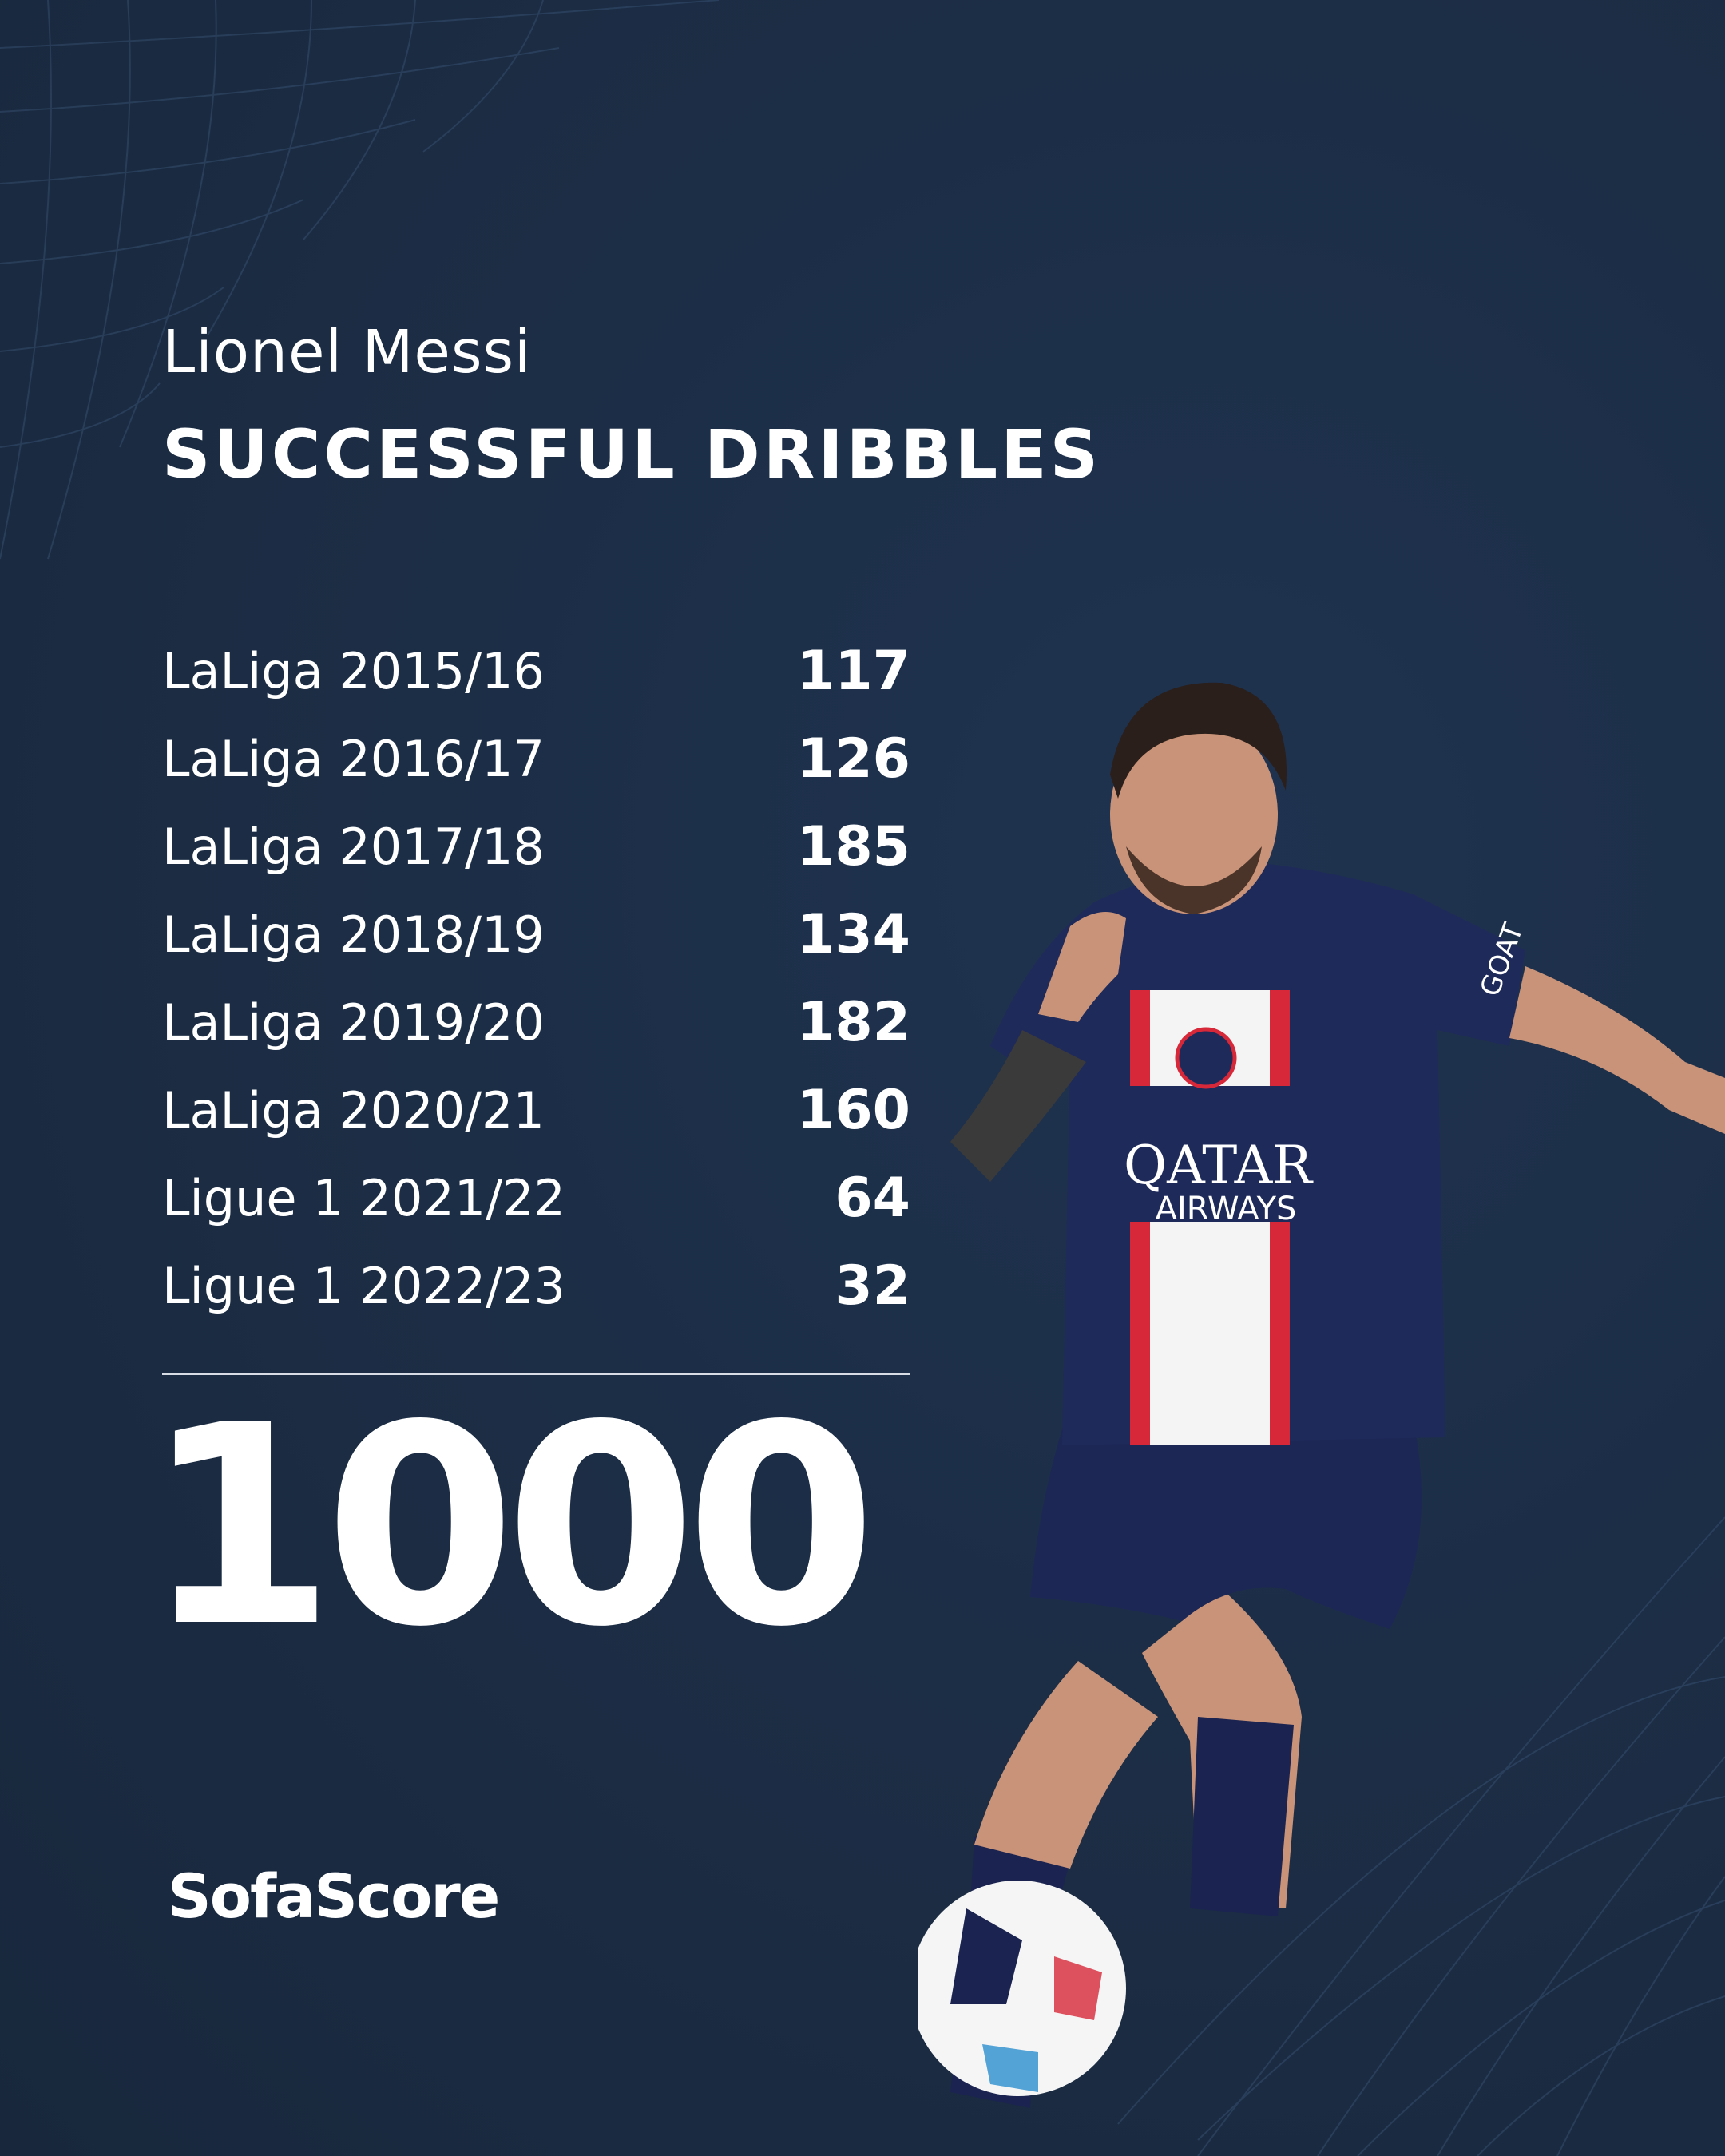 The height and width of the screenshot is (2156, 1725). What do you see at coordinates (364, 1285) in the screenshot?
I see `season-label: Ligue 1 2022/23` at bounding box center [364, 1285].